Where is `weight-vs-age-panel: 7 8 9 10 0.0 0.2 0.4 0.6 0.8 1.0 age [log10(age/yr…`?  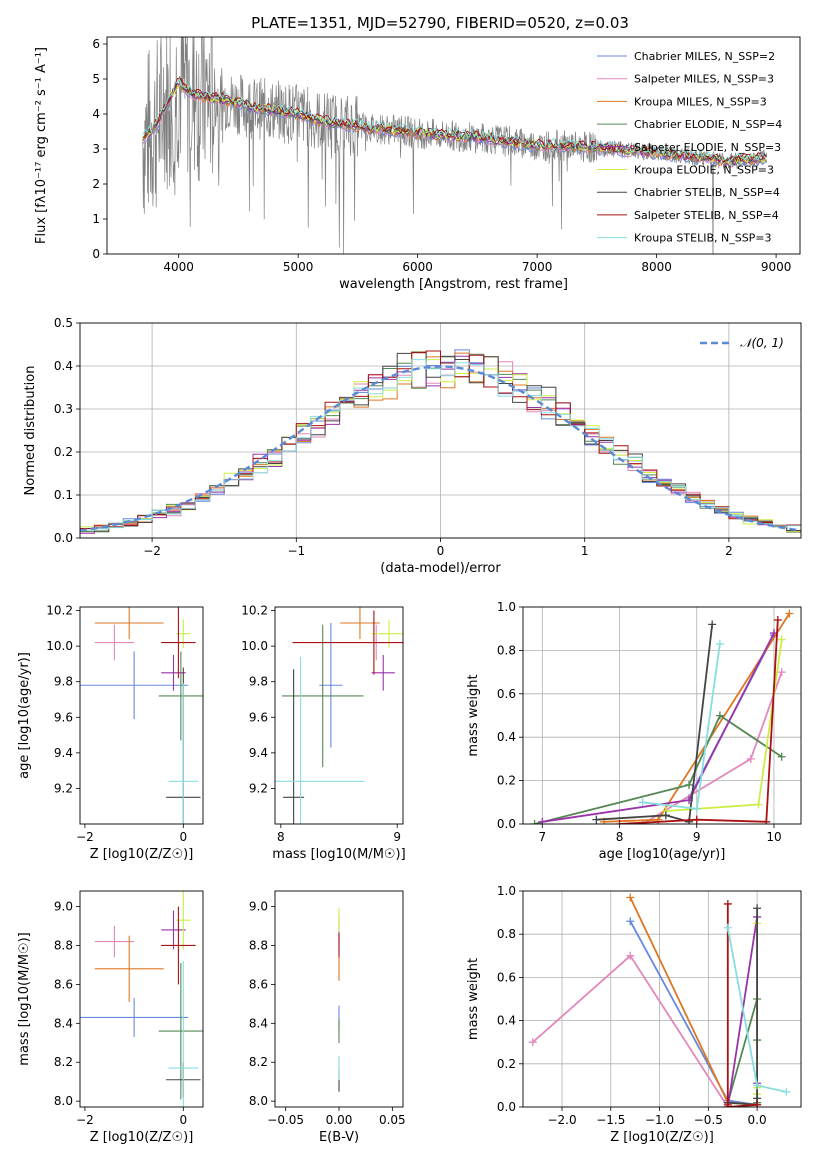 weight-vs-age-panel: 7 8 9 10 0.0 0.2 0.4 0.6 0.8 1.0 age [log10(age/yr… is located at coordinates (634, 731).